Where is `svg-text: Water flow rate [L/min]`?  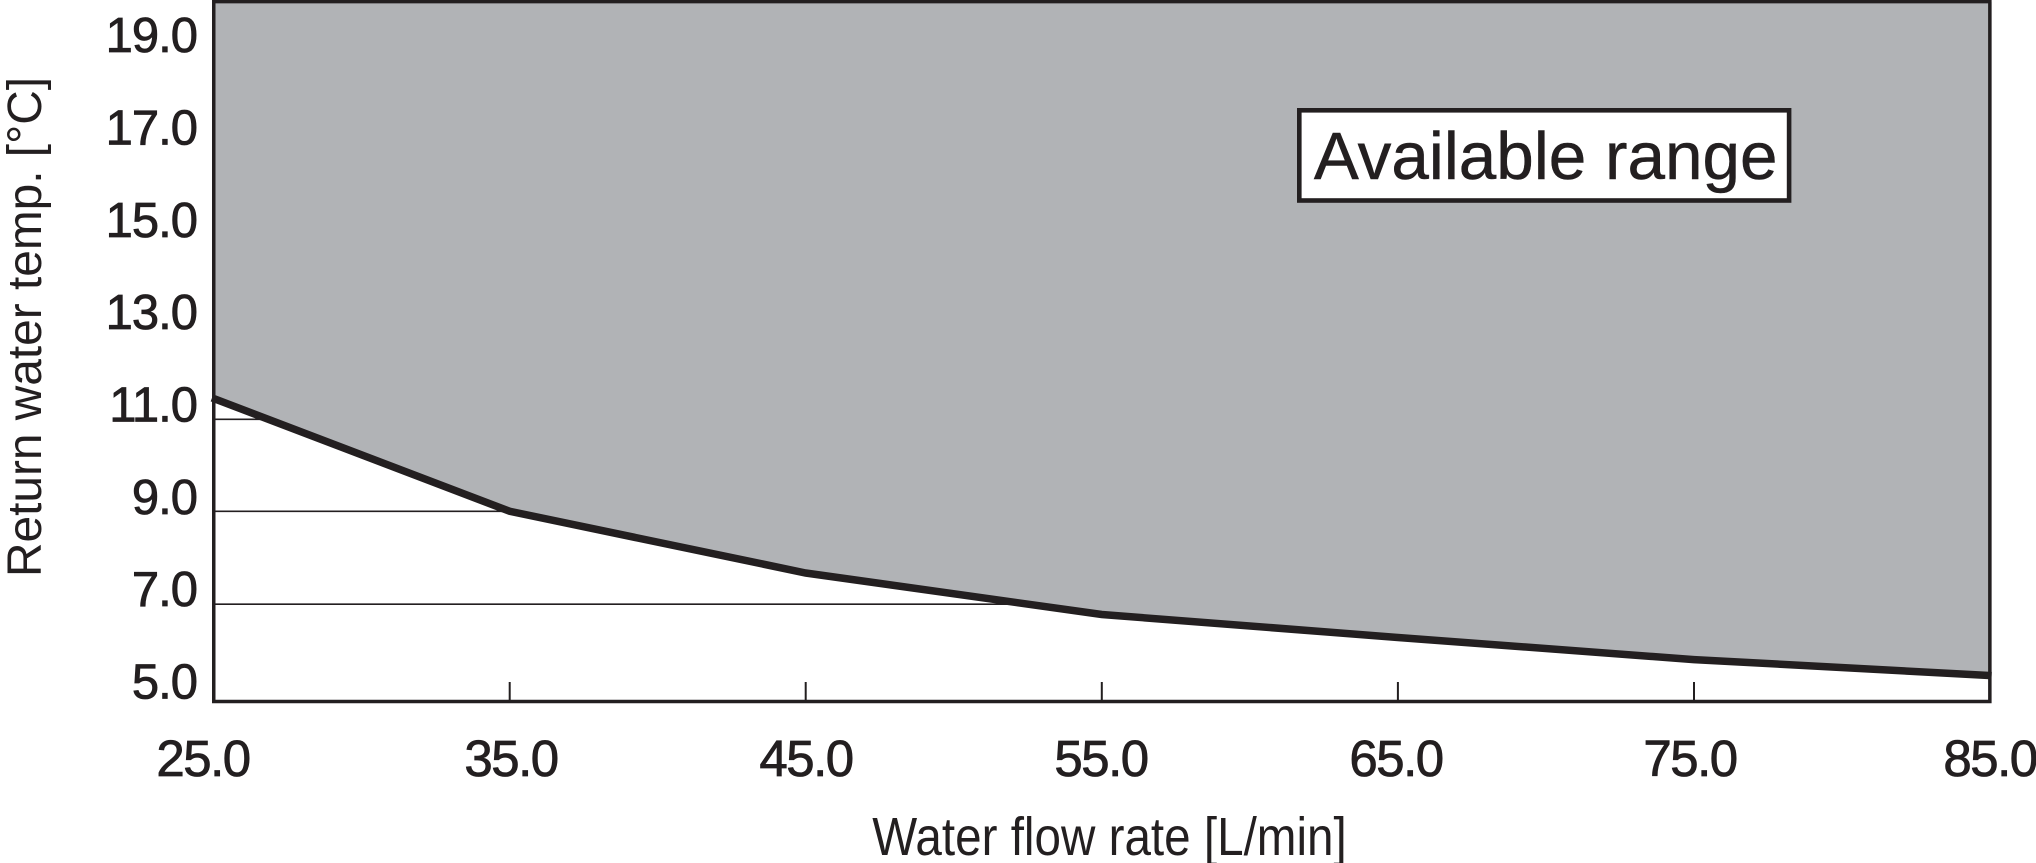
svg-text: Water flow rate [L/min] is located at coordinates (1109, 835).